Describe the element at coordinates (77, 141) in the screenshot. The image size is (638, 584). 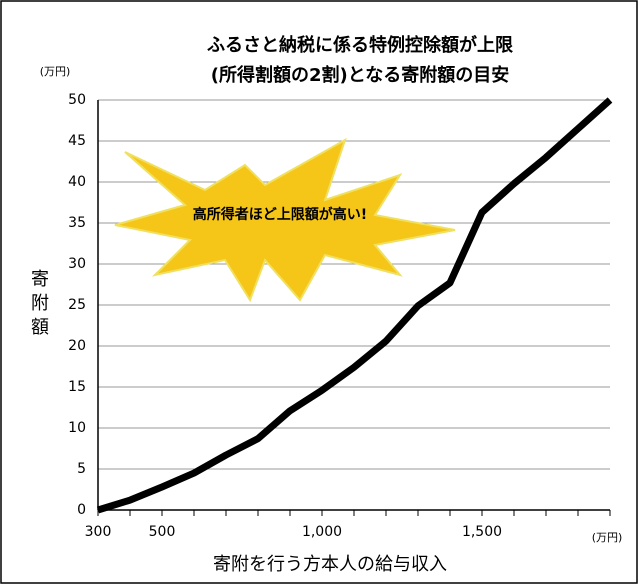
I see `y-tick-label: 45` at that location.